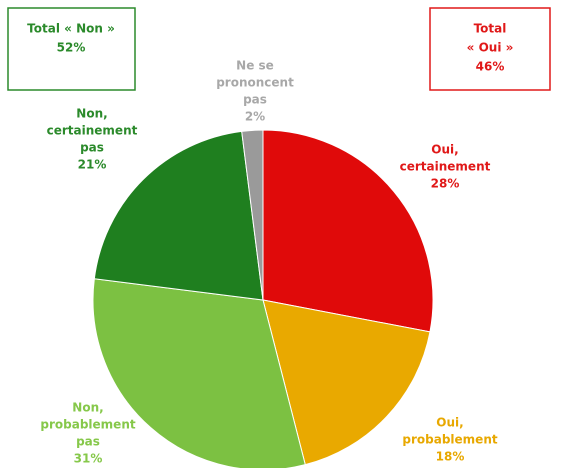 Image resolution: width=562 pixels, height=468 pixels. Describe the element at coordinates (490, 29) in the screenshot. I see `total-label: Total` at that location.